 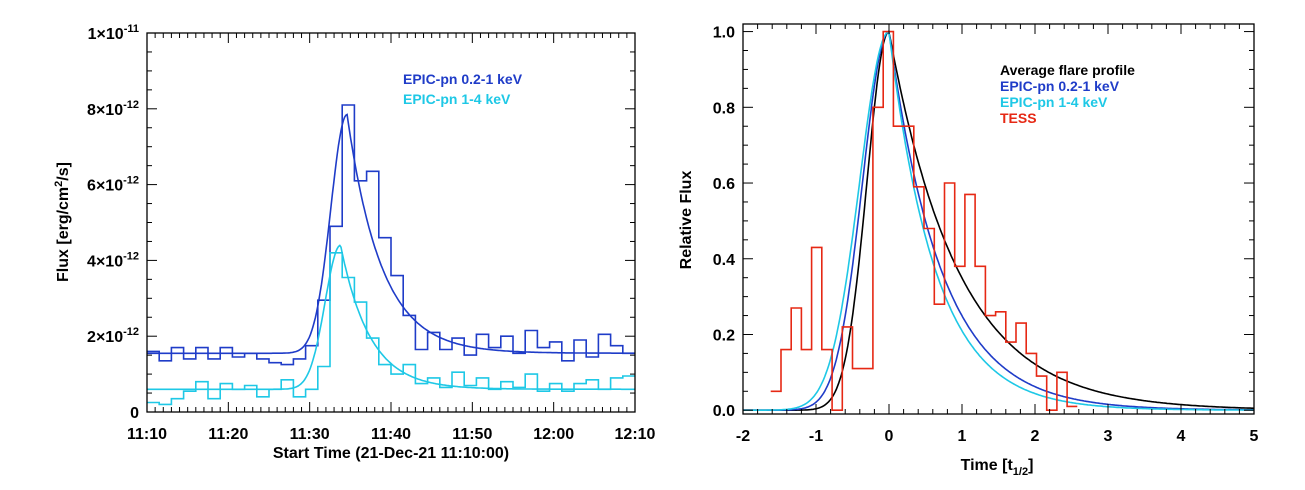 I want to click on left-x-tick-label: 12:10, so click(x=635, y=434).